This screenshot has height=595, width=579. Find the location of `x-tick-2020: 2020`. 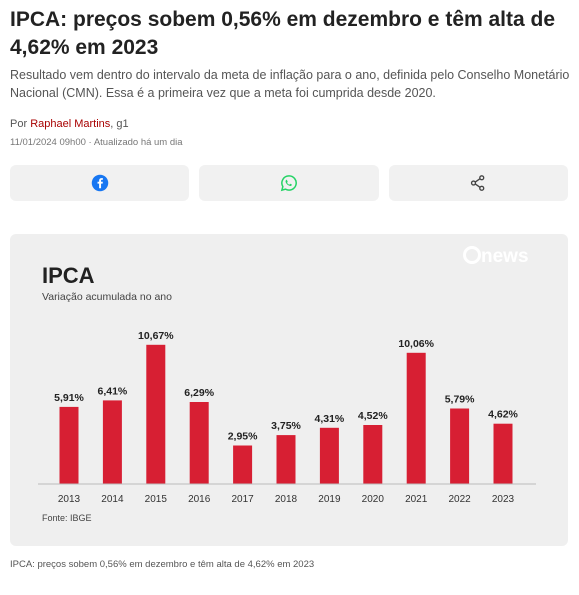

x-tick-2020: 2020 is located at coordinates (373, 499).